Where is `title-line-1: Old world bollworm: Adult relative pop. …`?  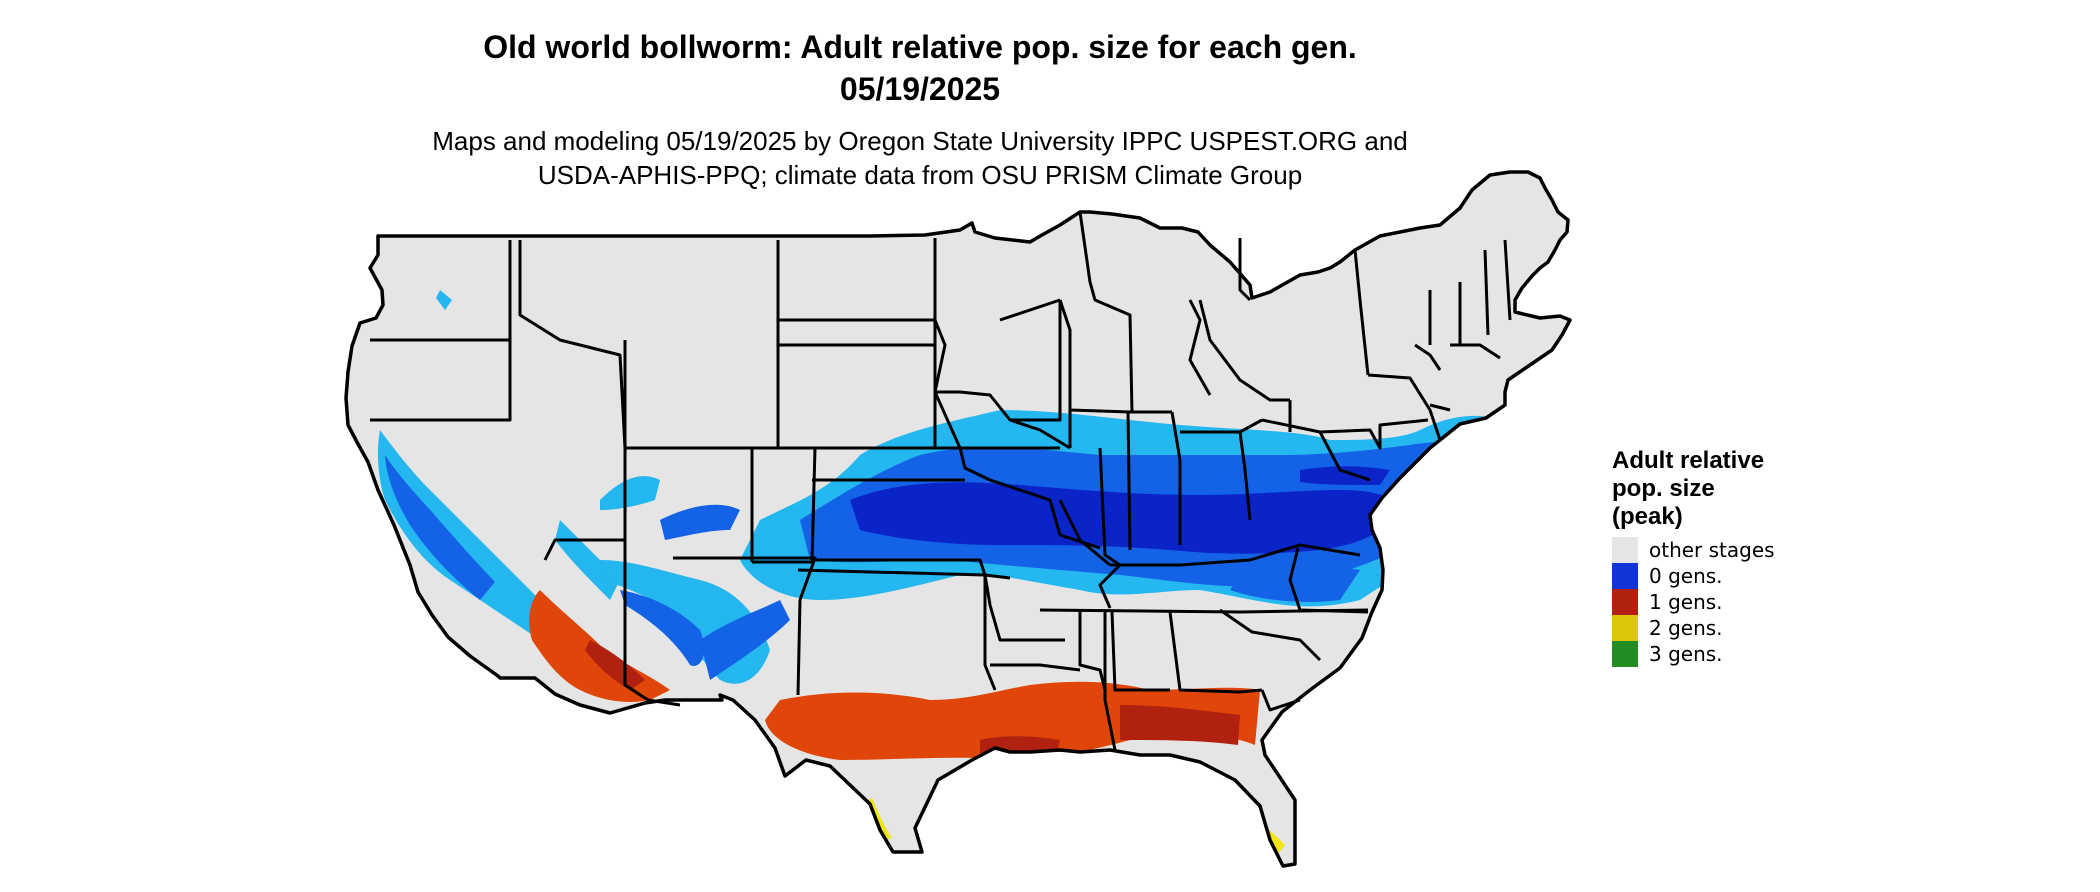 title-line-1: Old world bollworm: Adult relative pop. … is located at coordinates (920, 47).